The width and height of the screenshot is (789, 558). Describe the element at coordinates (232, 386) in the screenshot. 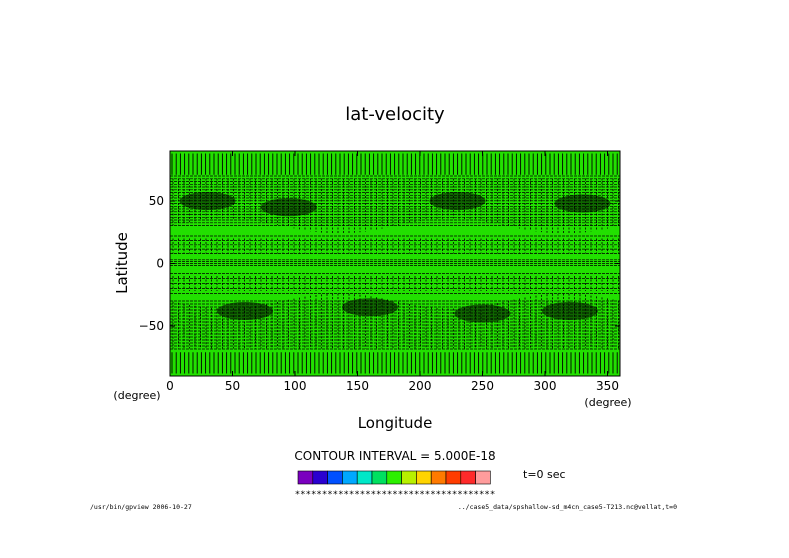

I see `x-tick-label: 50` at that location.